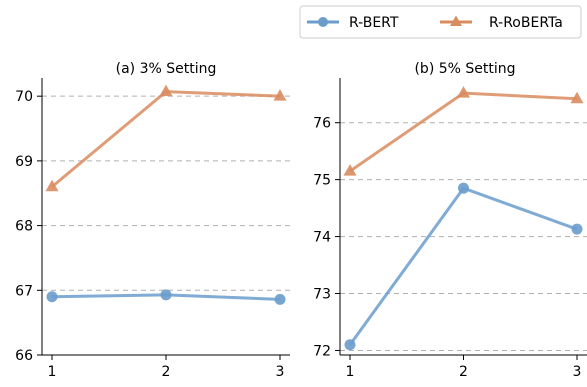 The width and height of the screenshot is (587, 387). Describe the element at coordinates (464, 69) in the screenshot. I see `panel-title: (b) 5% Setting` at that location.